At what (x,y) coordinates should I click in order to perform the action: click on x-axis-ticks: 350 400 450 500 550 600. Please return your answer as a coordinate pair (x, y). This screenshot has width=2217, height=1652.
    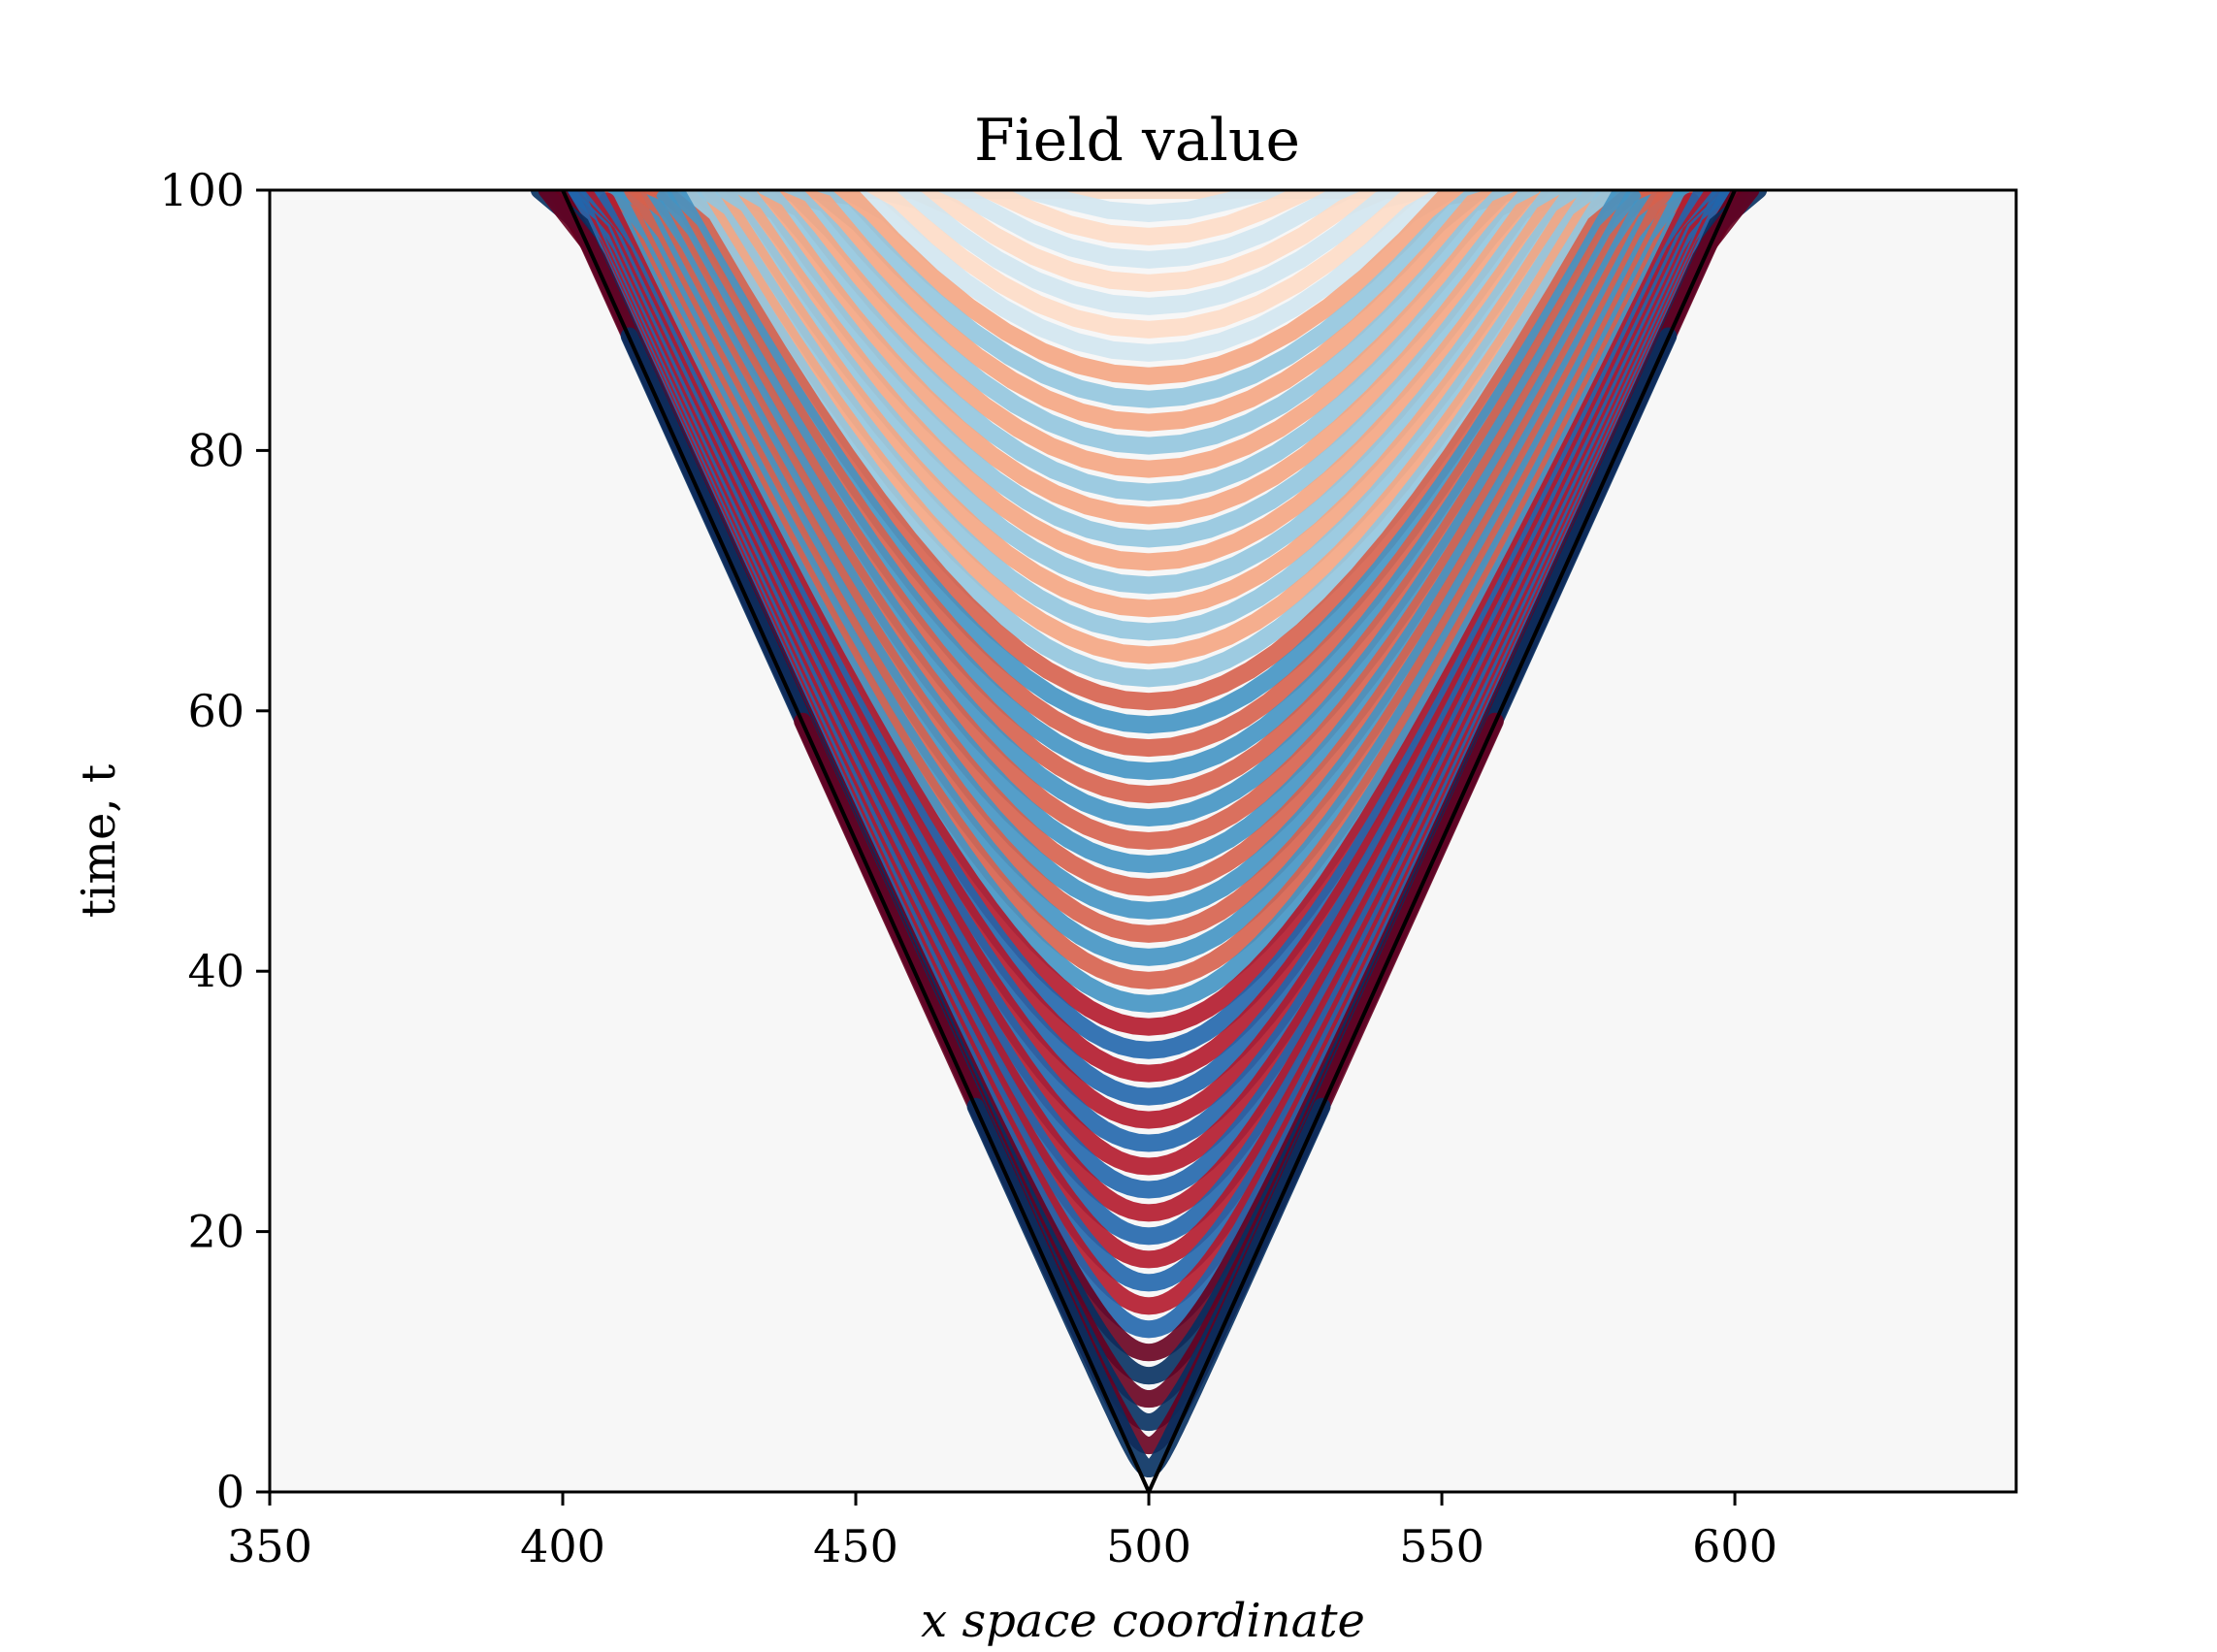
    Looking at the image, I should click on (1002, 1532).